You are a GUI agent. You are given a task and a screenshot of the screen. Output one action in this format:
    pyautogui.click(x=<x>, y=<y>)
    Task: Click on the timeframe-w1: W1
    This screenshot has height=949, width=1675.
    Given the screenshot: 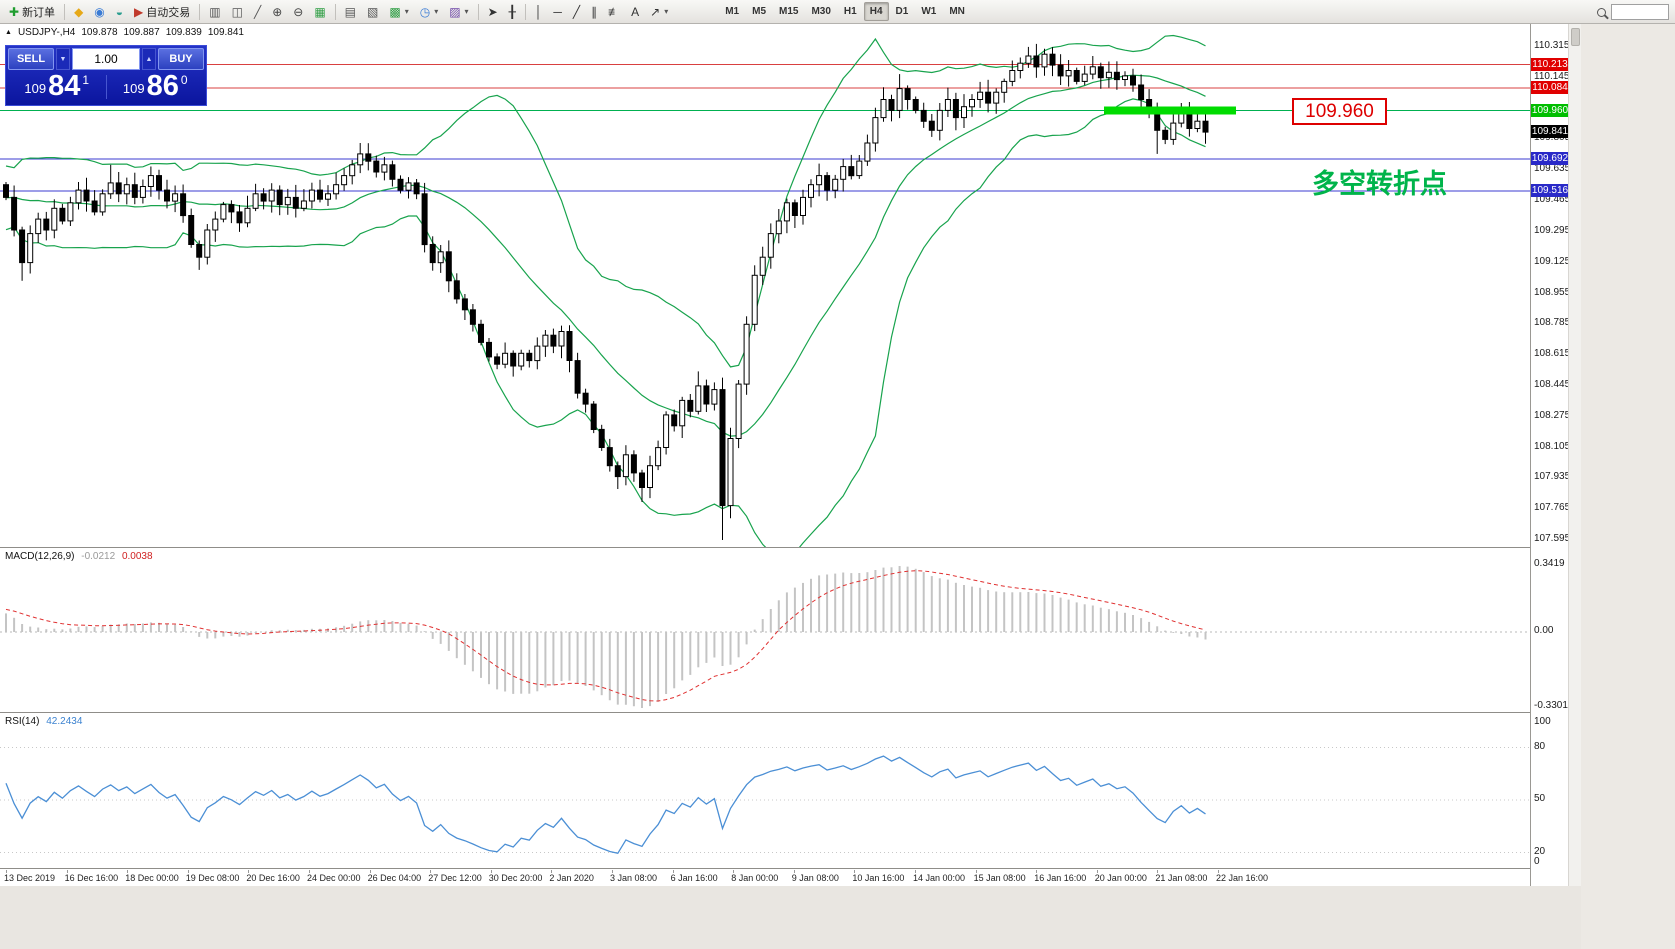 What is the action you would take?
    pyautogui.click(x=929, y=11)
    